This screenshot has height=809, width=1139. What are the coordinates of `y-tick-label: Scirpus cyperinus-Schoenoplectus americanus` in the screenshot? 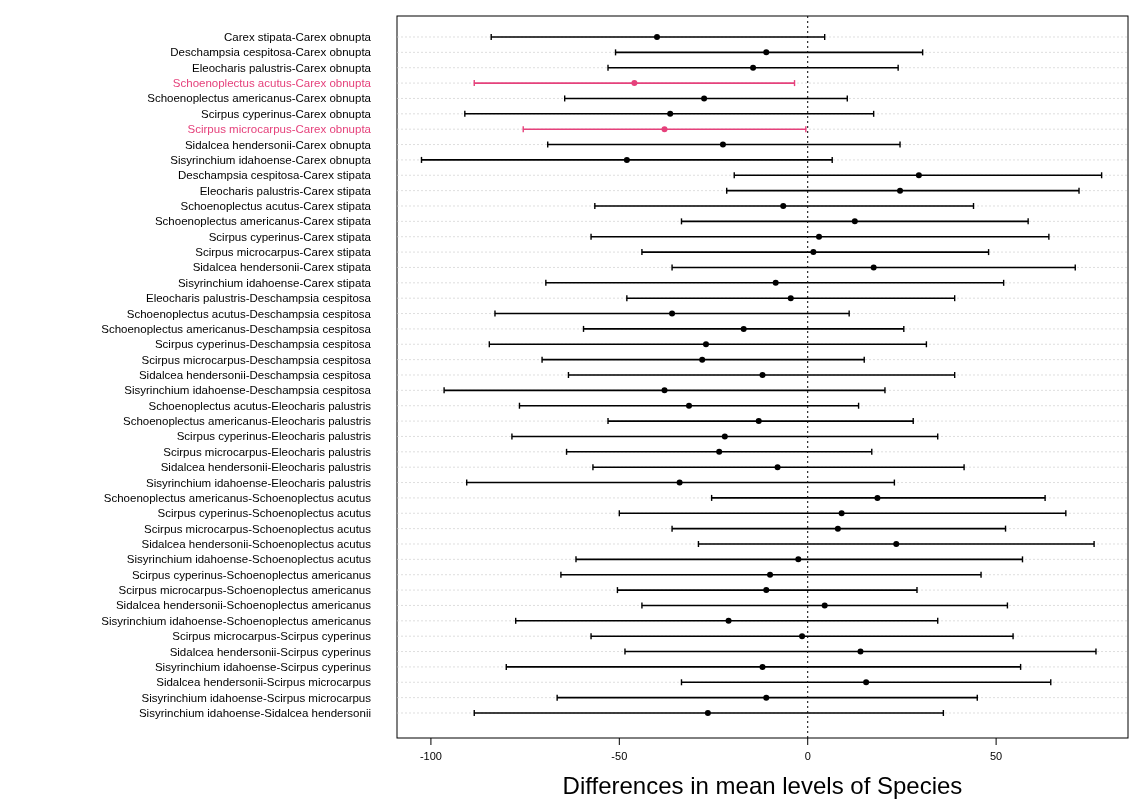 It's located at (251, 574).